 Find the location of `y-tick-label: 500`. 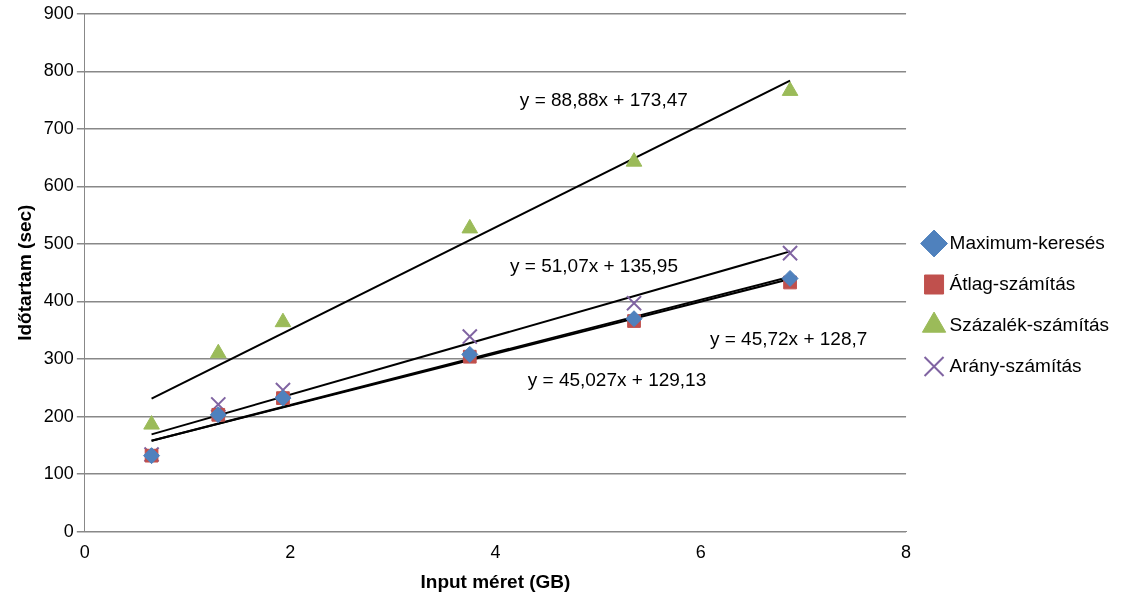

y-tick-label: 500 is located at coordinates (58, 242).